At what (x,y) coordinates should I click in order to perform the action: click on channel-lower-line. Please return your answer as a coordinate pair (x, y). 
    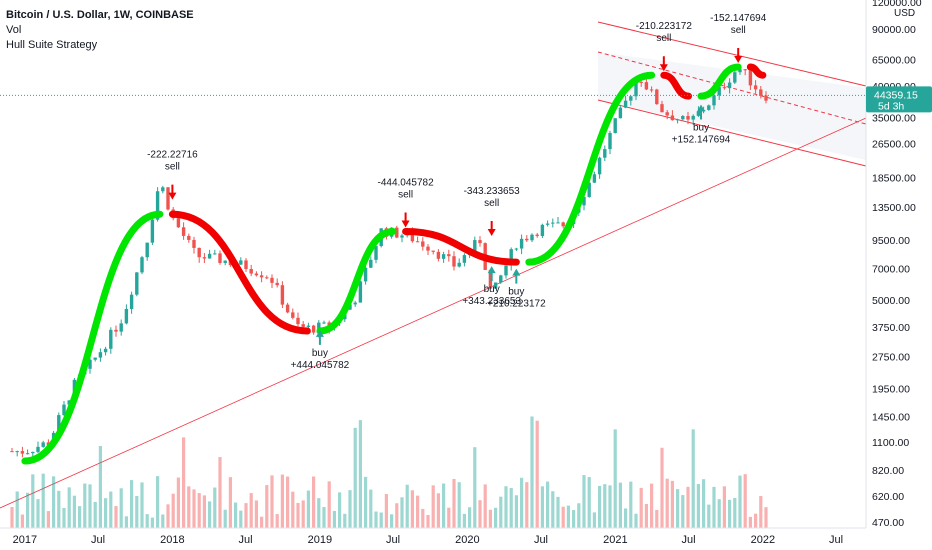
    Looking at the image, I should click on (732, 133).